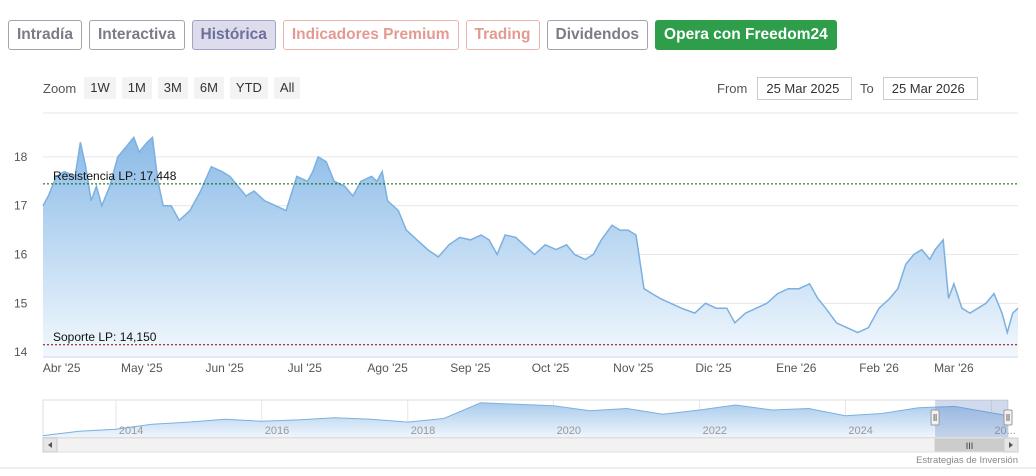 The width and height of the screenshot is (1036, 476). Describe the element at coordinates (423, 431) in the screenshot. I see `navigator-year-label: 2018` at that location.